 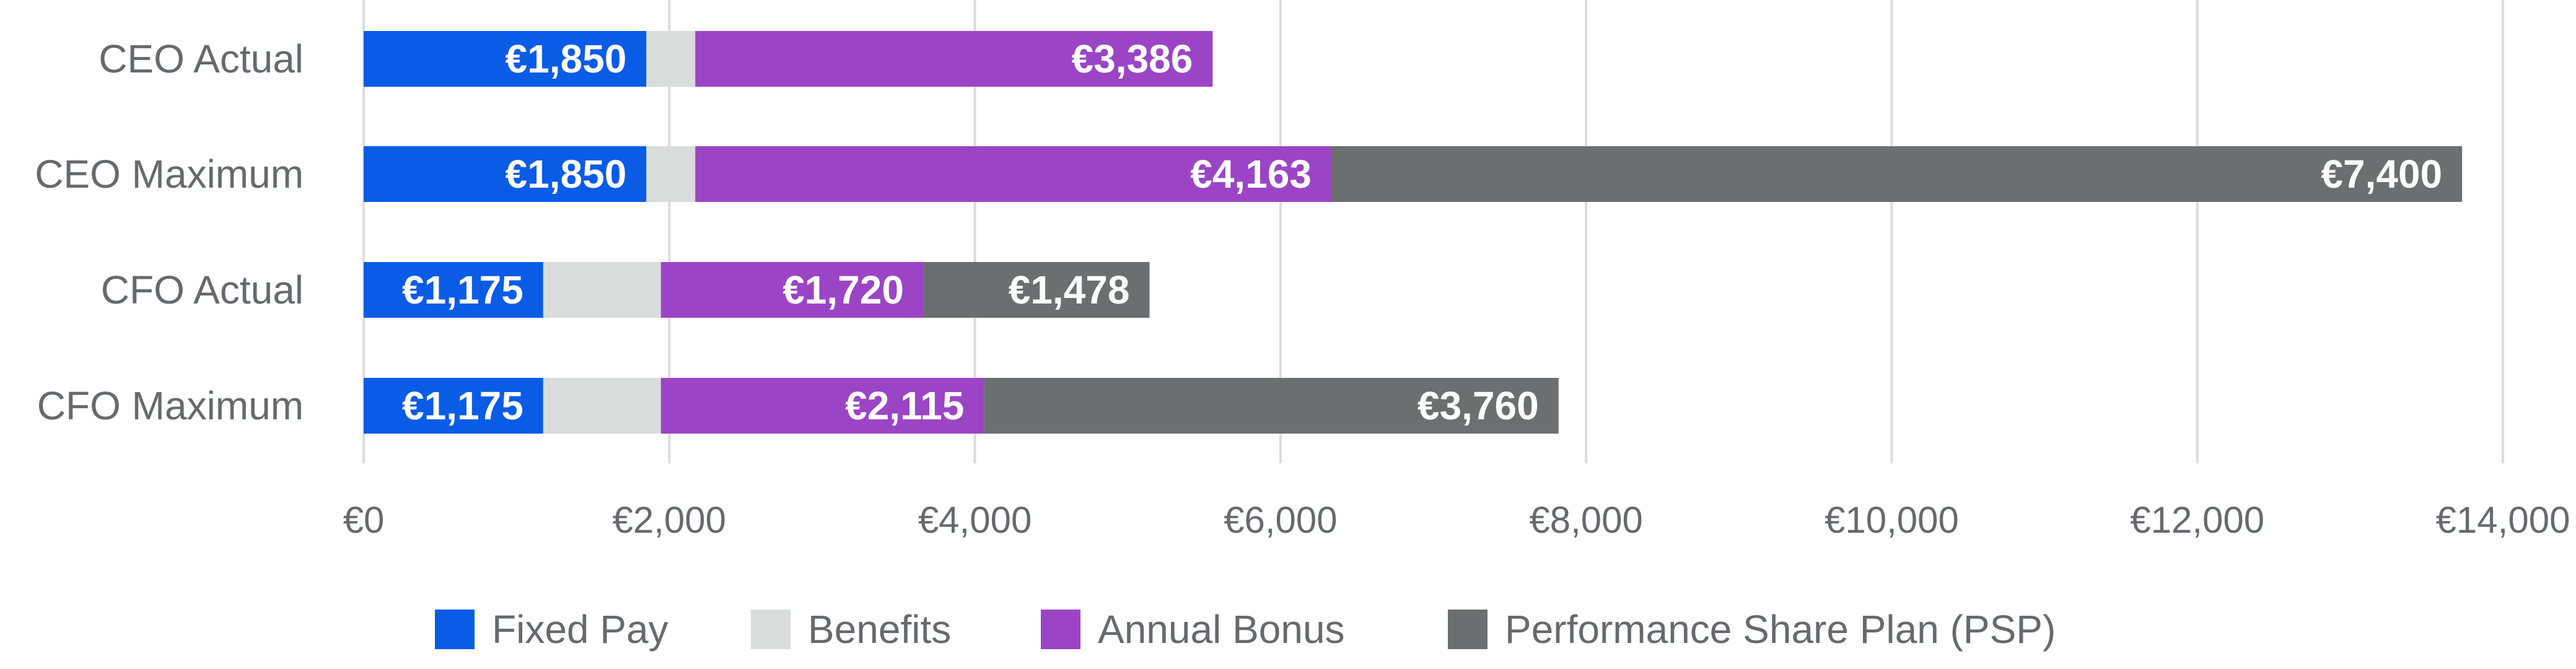 What do you see at coordinates (580, 629) in the screenshot?
I see `legend-label: Fixed Pay` at bounding box center [580, 629].